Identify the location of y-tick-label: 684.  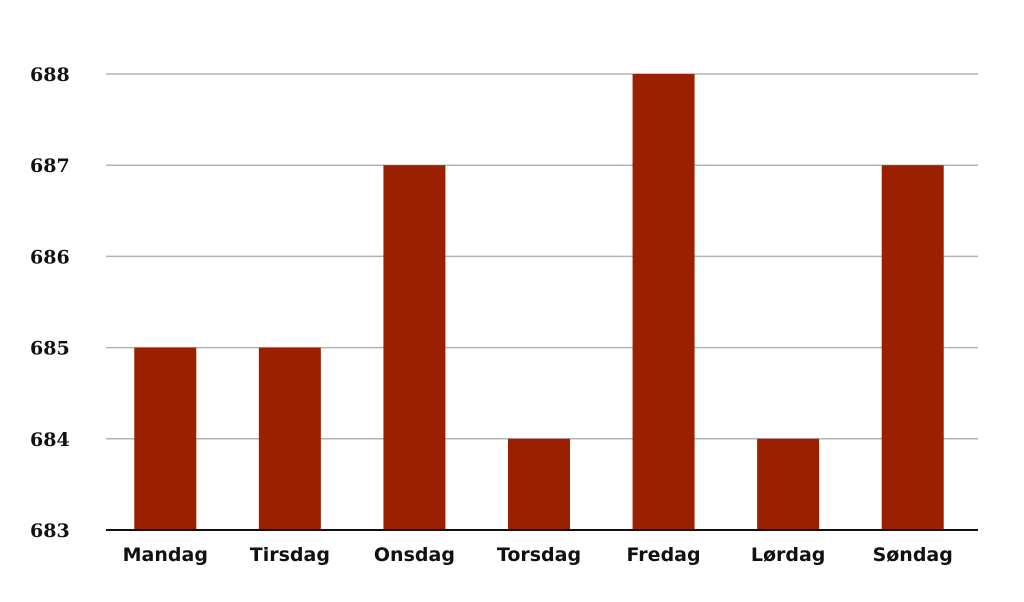
(50, 440).